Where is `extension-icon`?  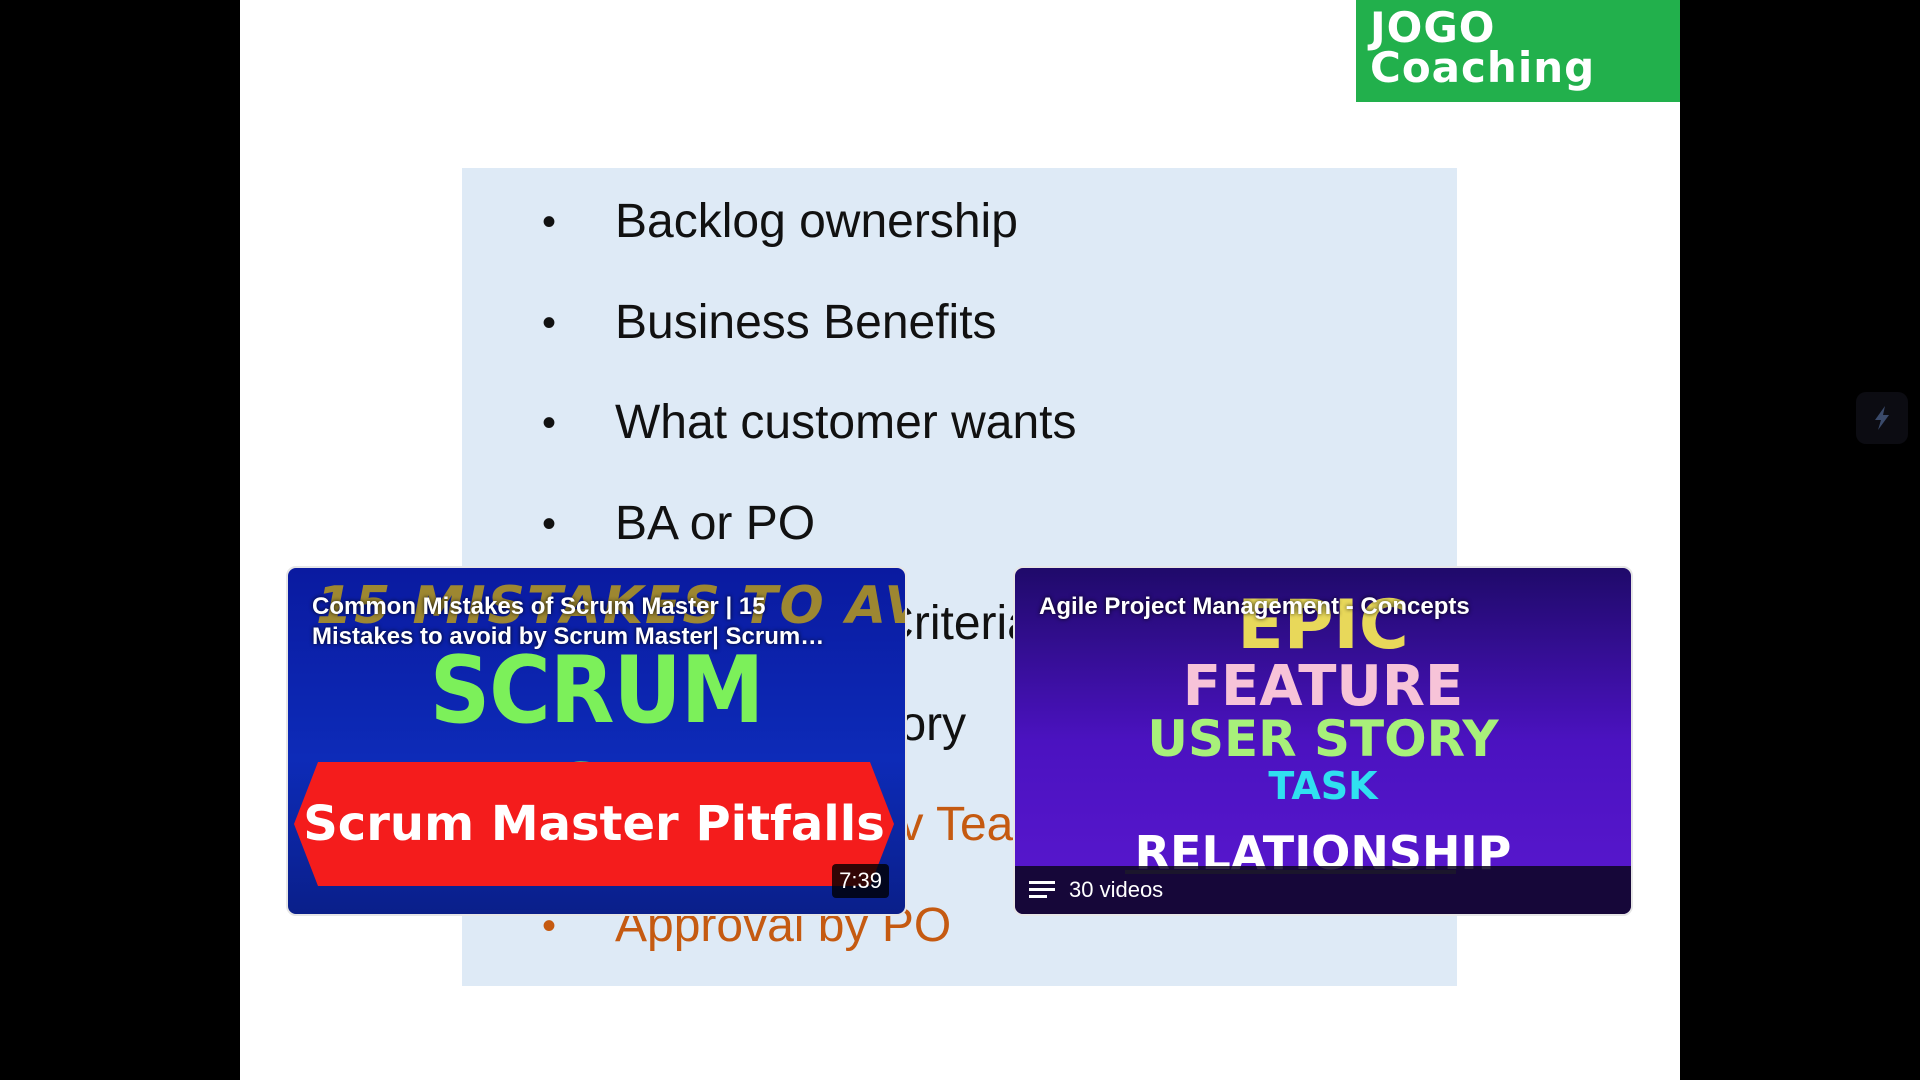 extension-icon is located at coordinates (1882, 418).